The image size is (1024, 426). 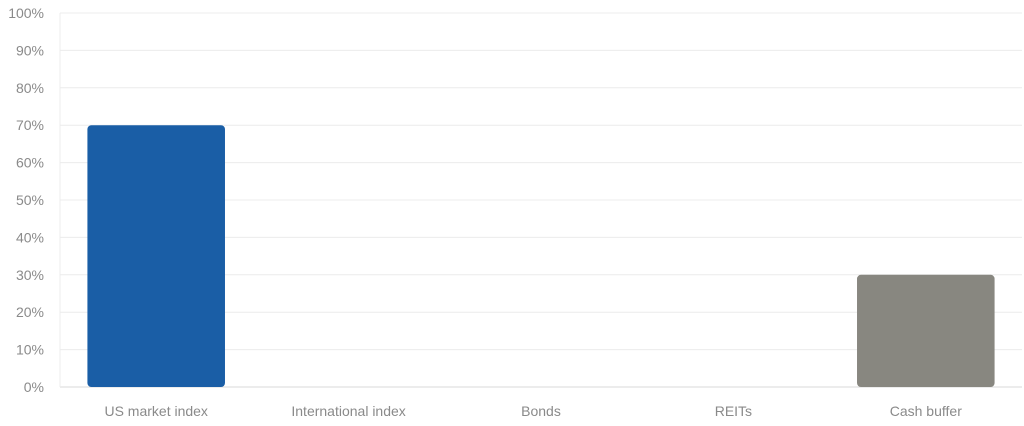 What do you see at coordinates (30, 237) in the screenshot?
I see `y-tick-label: 40%` at bounding box center [30, 237].